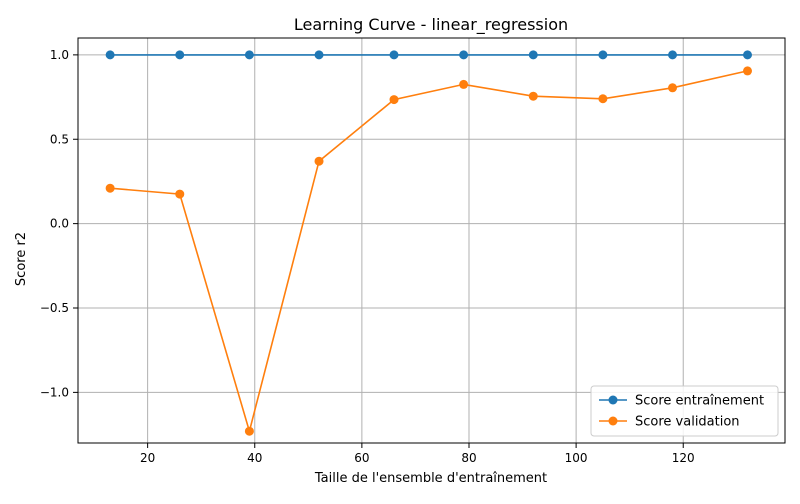 This screenshot has height=504, width=800. I want to click on x-tick-label: 60, so click(361, 458).